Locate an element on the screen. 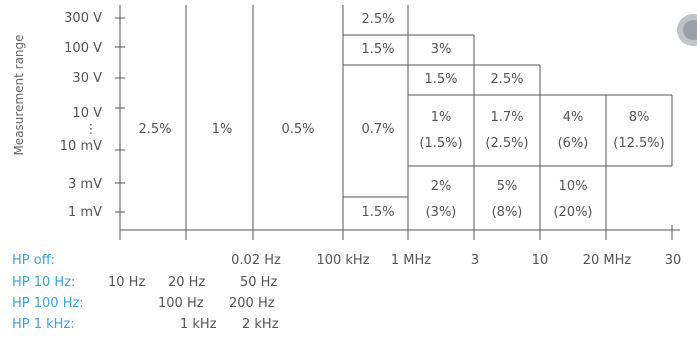  cell-10v-b: 1.7% is located at coordinates (506, 117).